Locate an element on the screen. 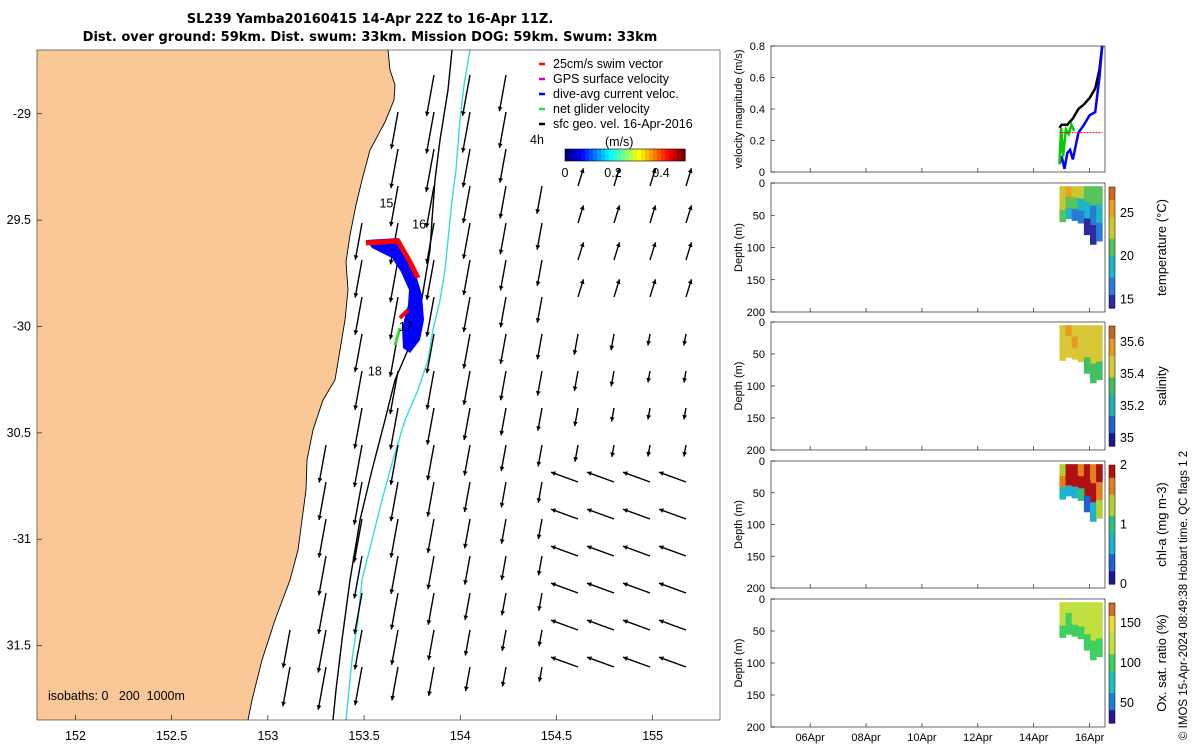 The image size is (1200, 750). map-y-axis: -29 29.5 -30 30.5 -31 31.5 is located at coordinates (24, 380).